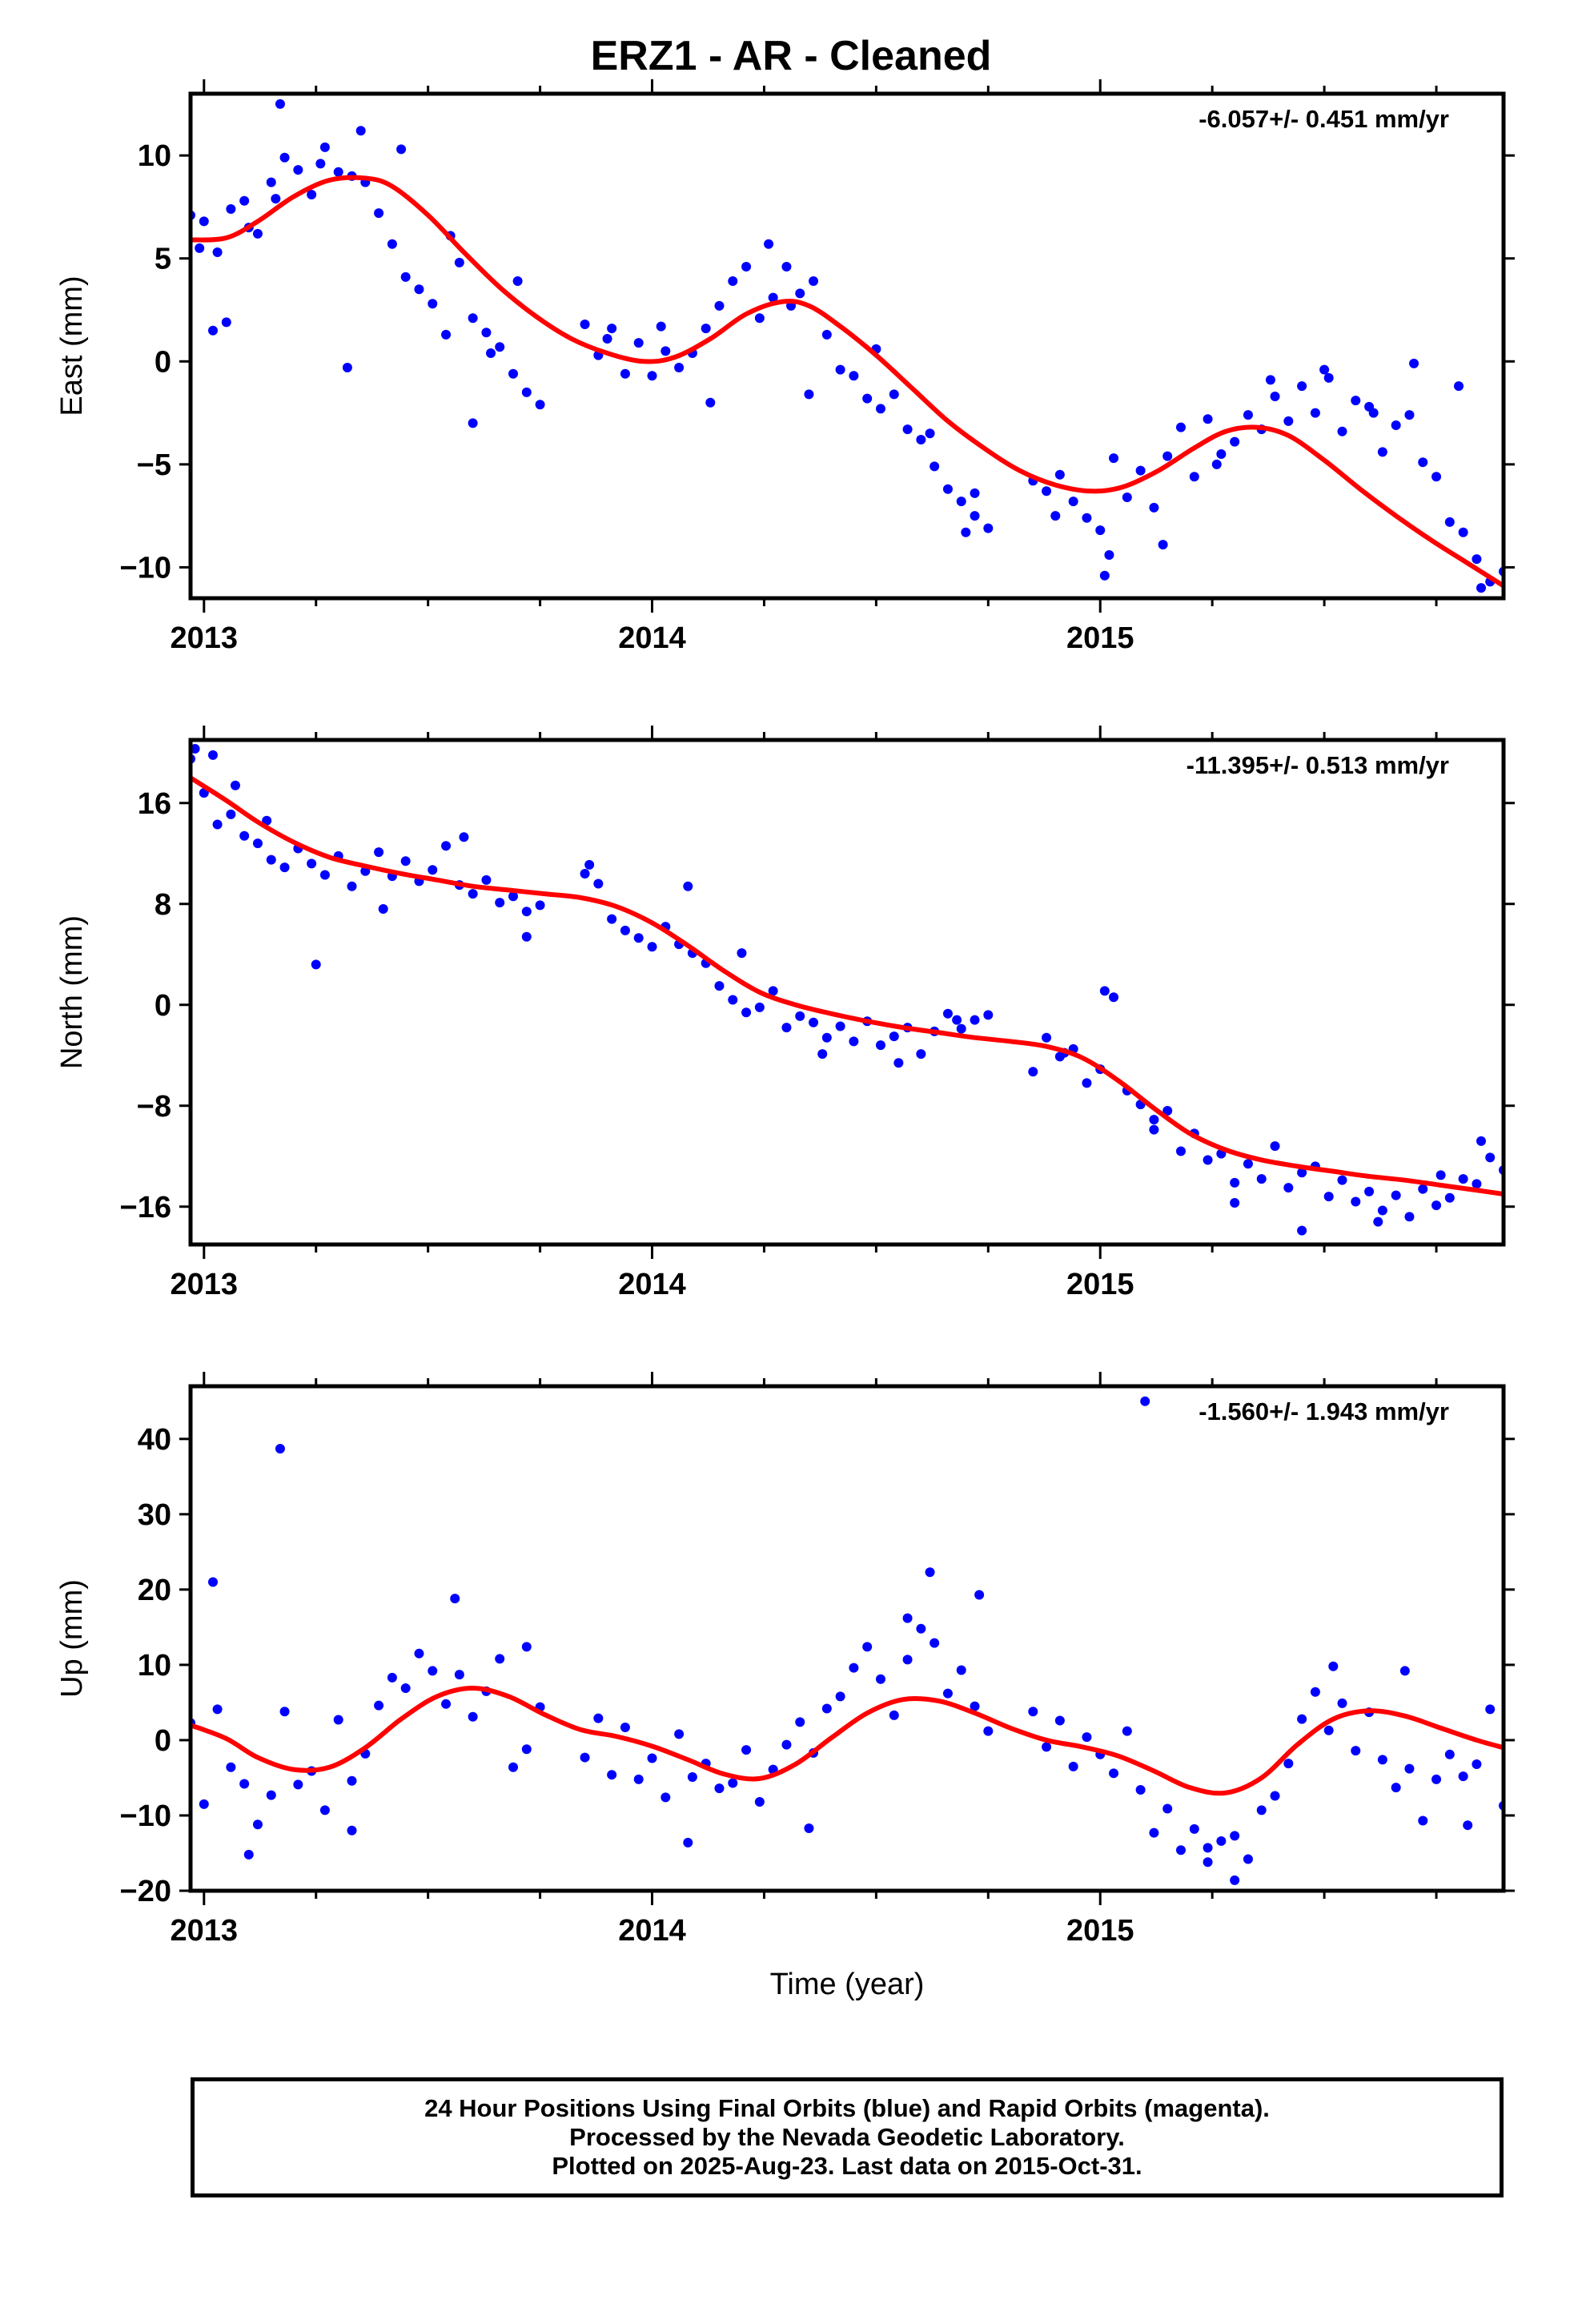  What do you see at coordinates (154, 1591) in the screenshot?
I see `up-ytick-label: 20` at bounding box center [154, 1591].